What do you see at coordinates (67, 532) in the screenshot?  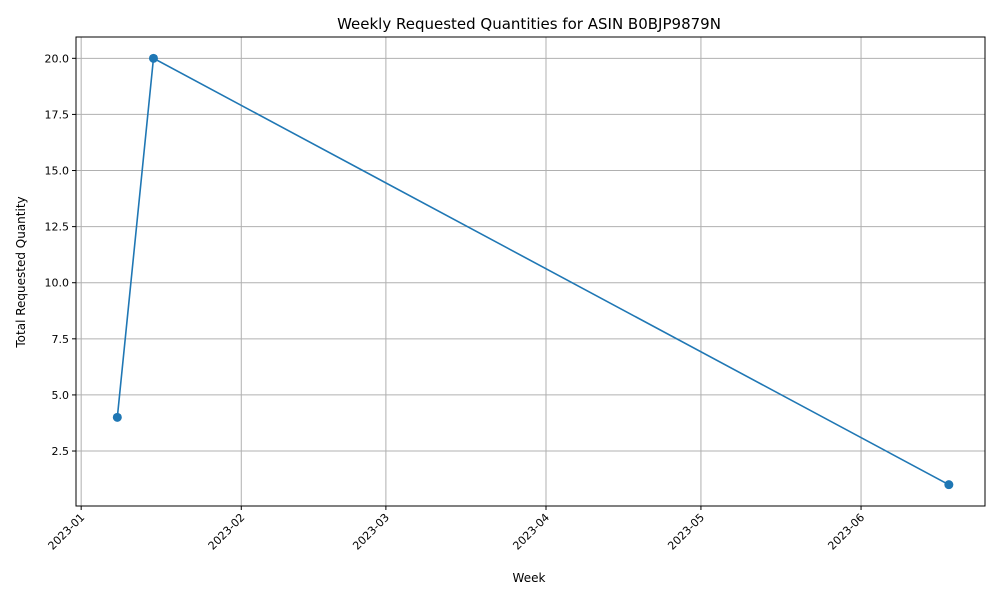 I see `x-tick-label: 2023-01` at bounding box center [67, 532].